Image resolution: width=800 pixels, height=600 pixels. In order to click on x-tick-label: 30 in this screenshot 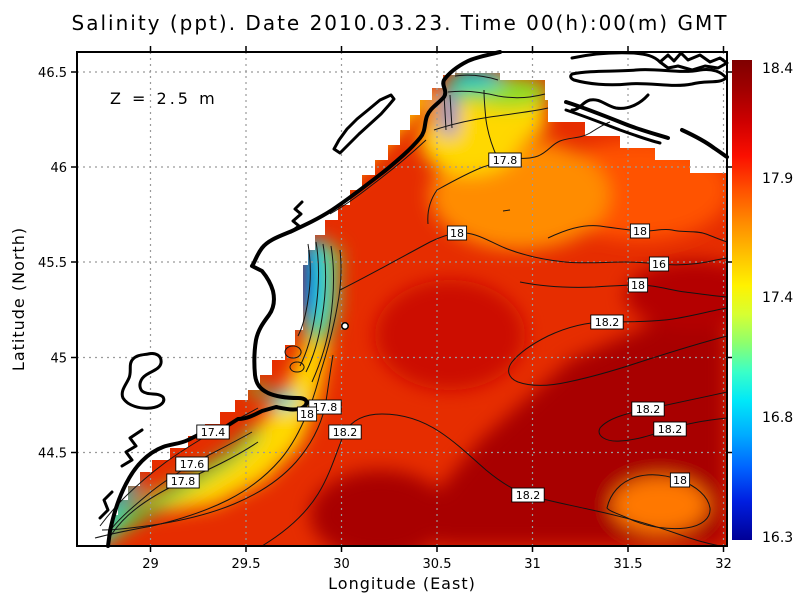, I will do `click(341, 564)`.